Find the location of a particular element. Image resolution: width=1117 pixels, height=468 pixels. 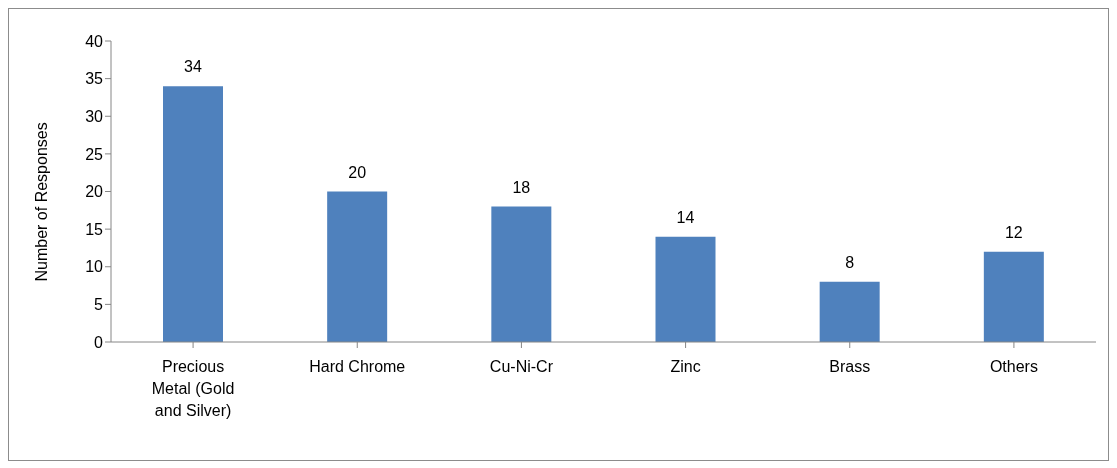

data-label: 20 is located at coordinates (357, 172).